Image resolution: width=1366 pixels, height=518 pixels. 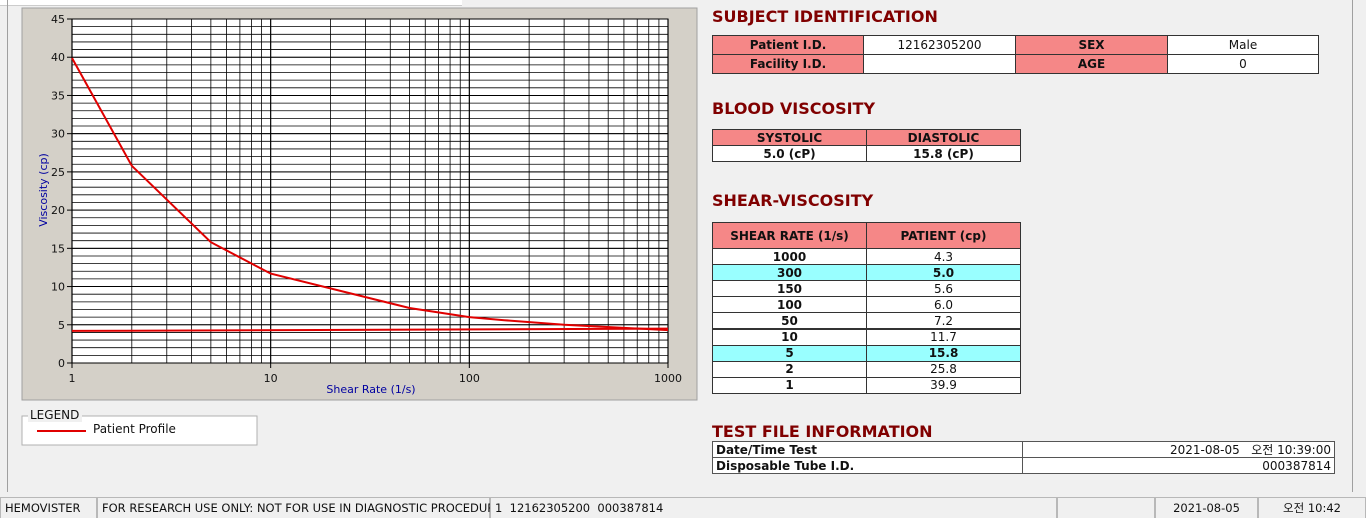 What do you see at coordinates (943, 353) in the screenshot?
I see `table-cell: 15.8` at bounding box center [943, 353].